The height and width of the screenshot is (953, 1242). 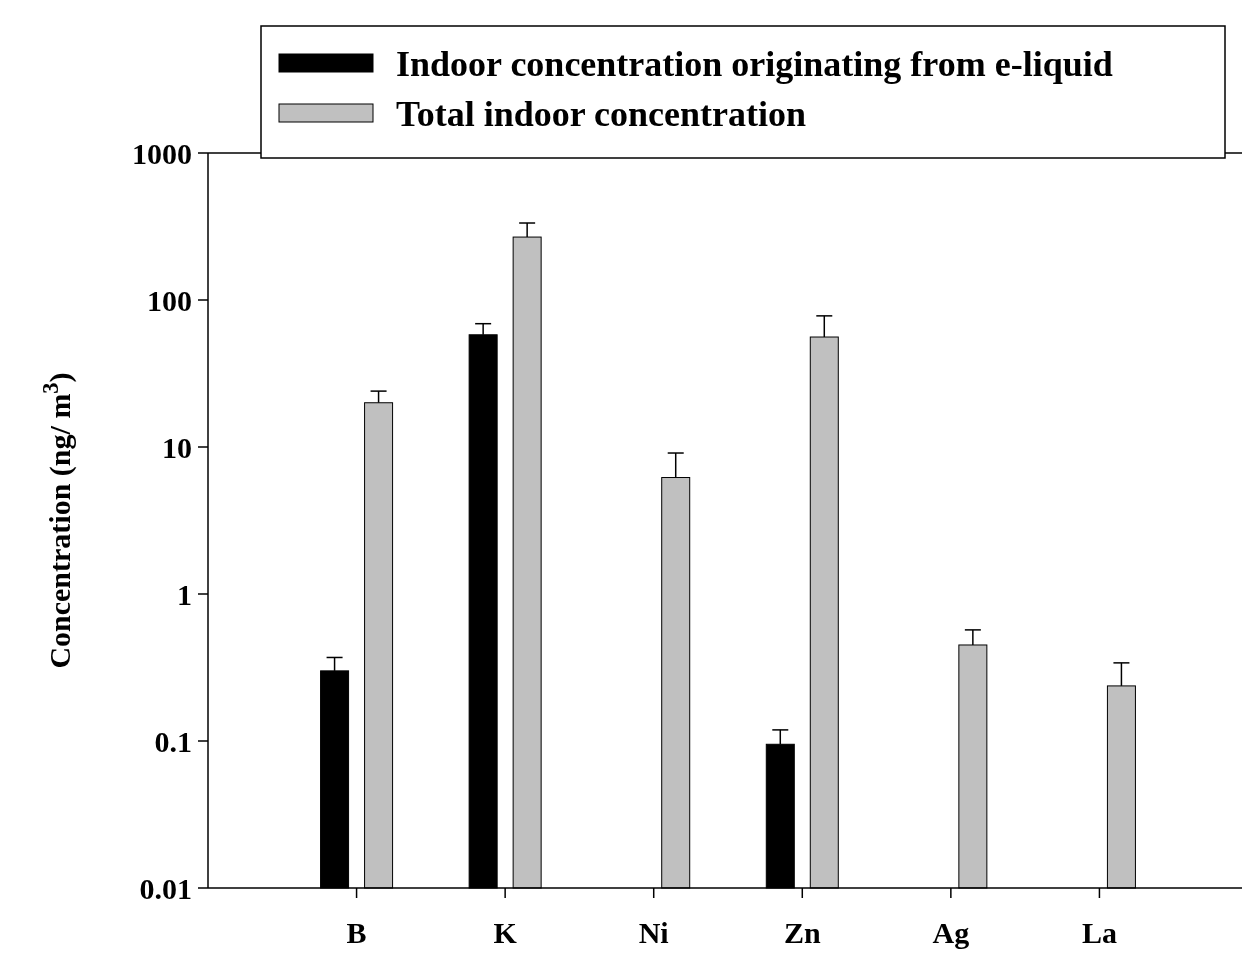 I want to click on y-tick-label: 100, so click(x=169, y=300).